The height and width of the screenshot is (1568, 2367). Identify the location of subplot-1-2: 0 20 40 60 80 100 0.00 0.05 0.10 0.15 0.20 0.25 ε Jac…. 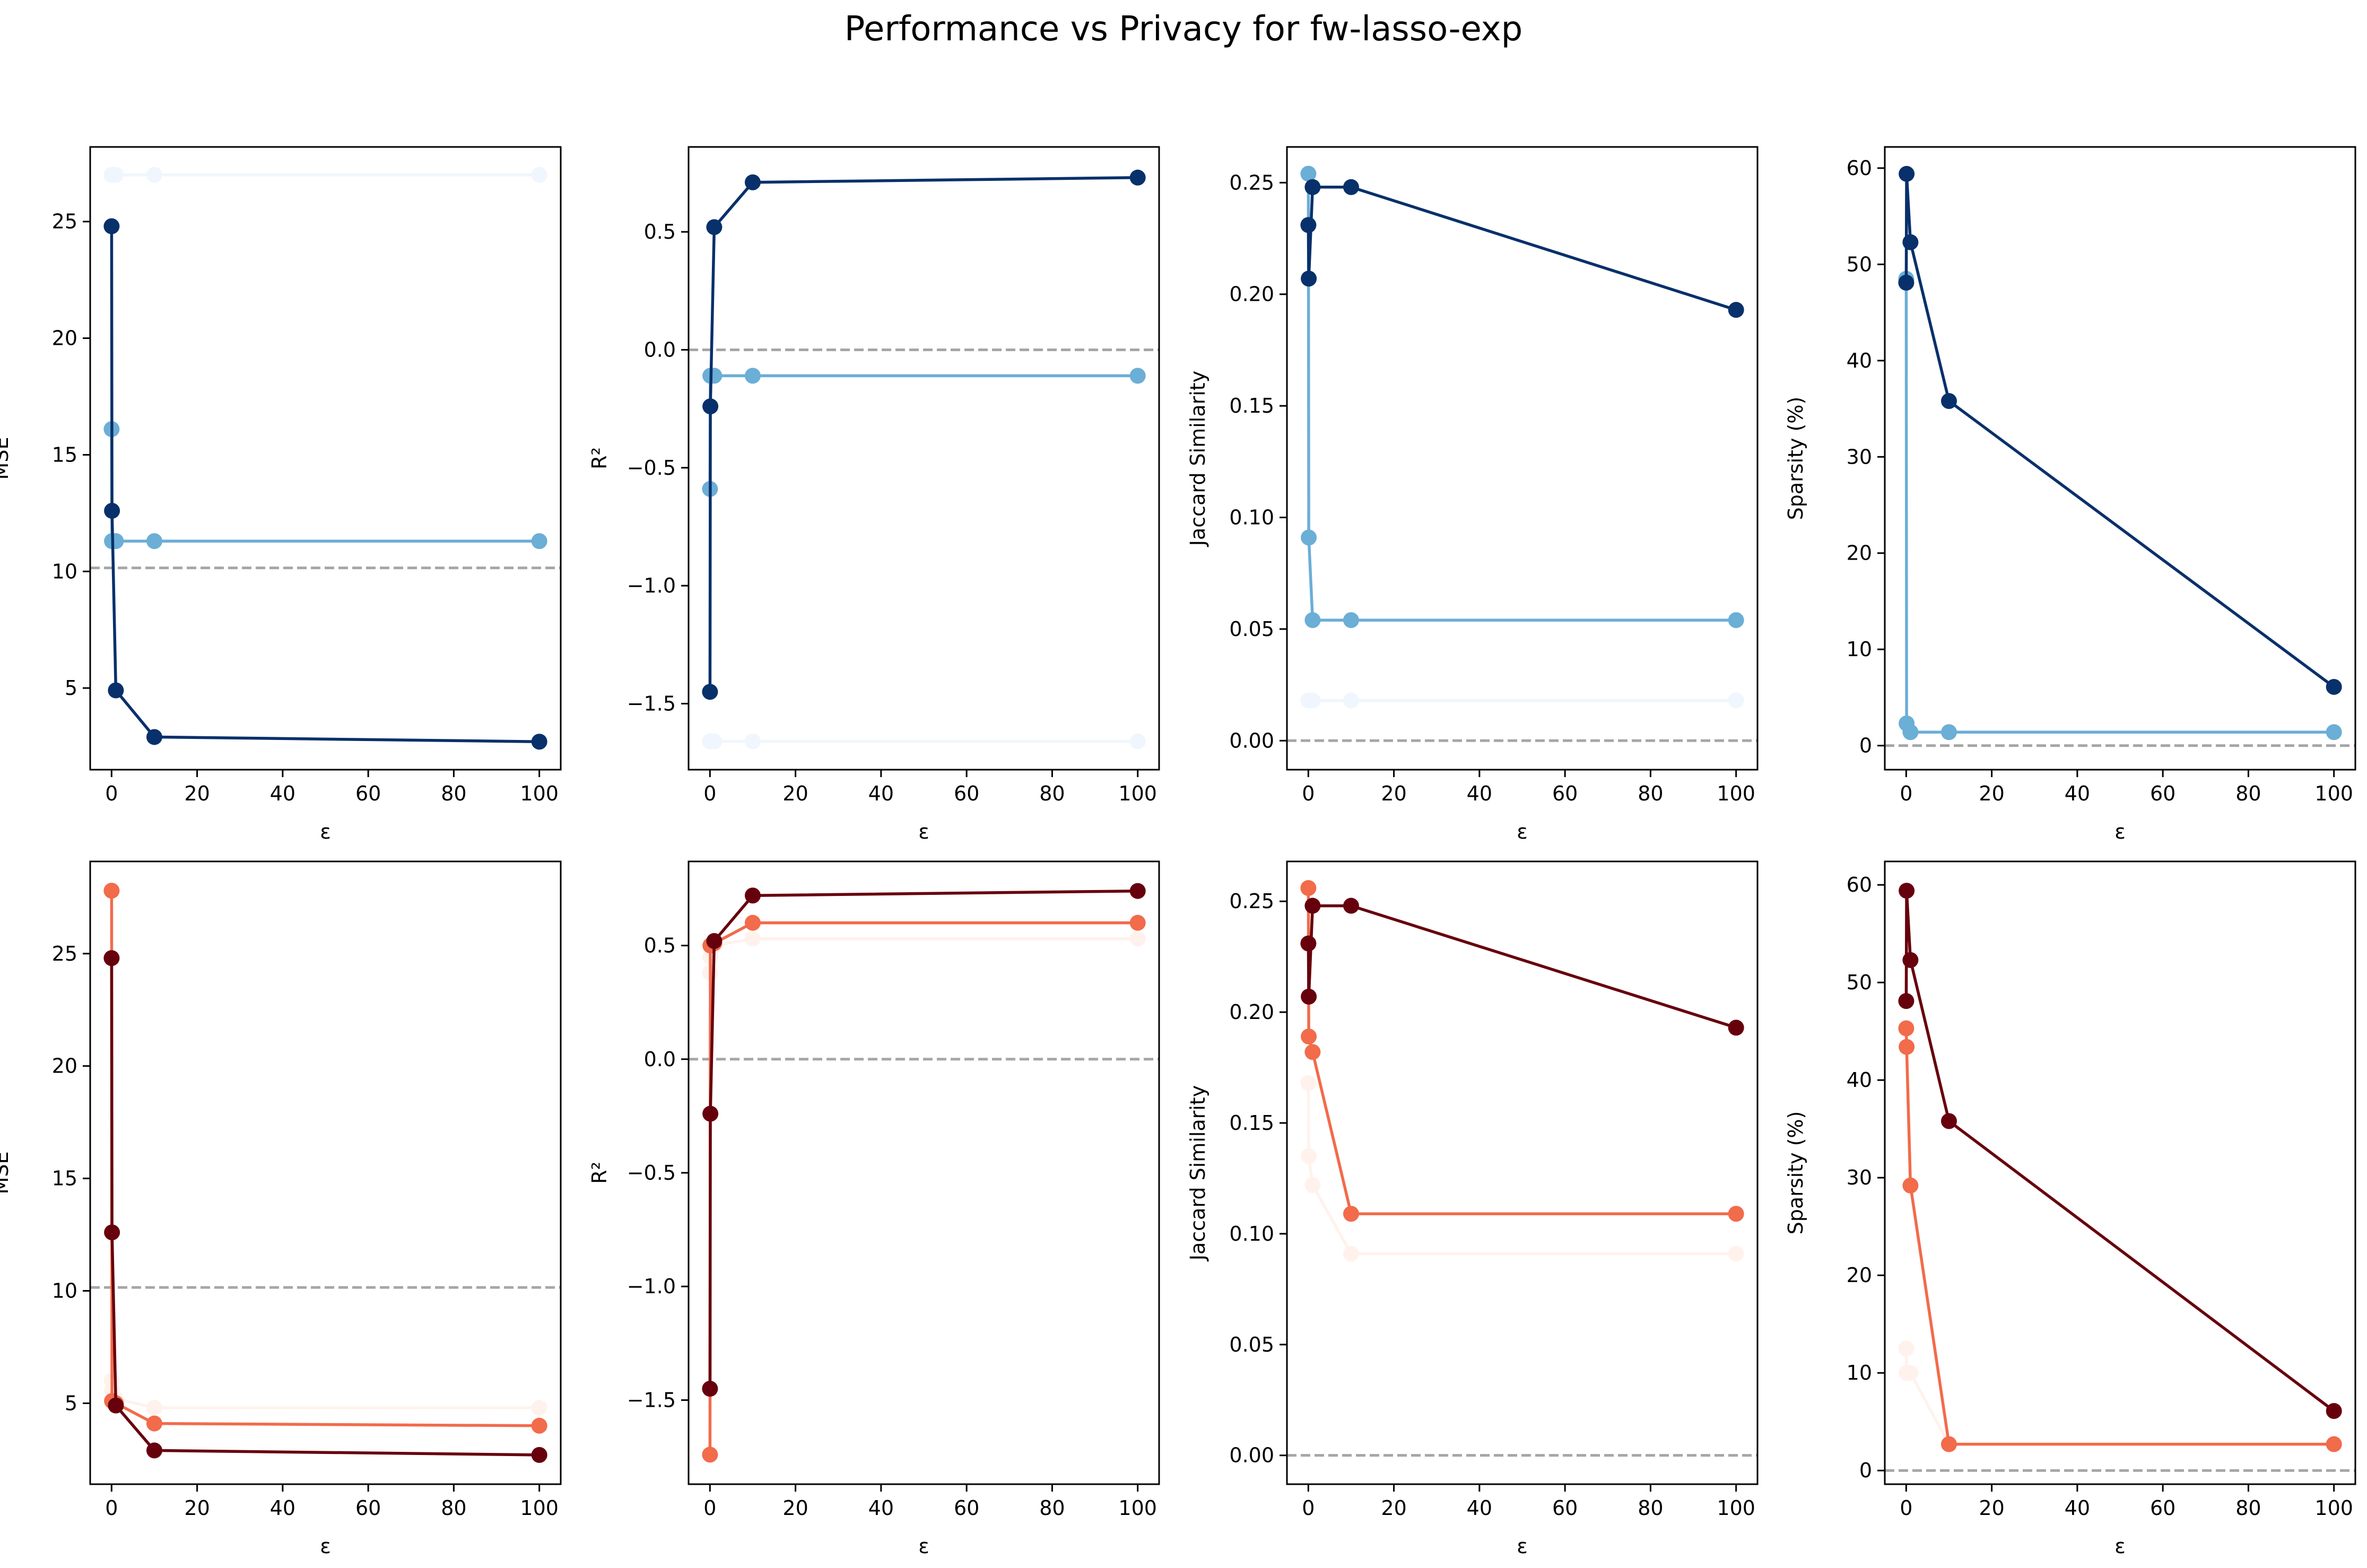
(1473, 1209).